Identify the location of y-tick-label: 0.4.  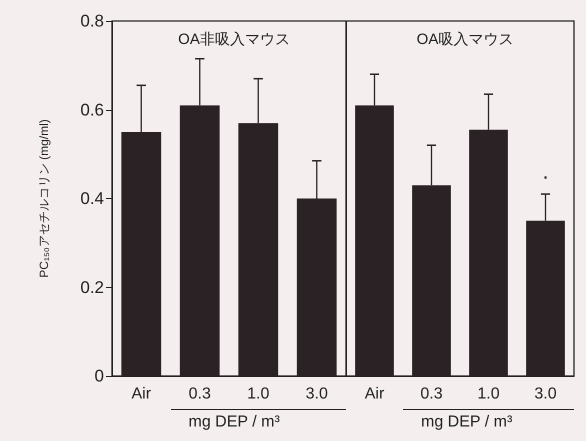
(92, 198).